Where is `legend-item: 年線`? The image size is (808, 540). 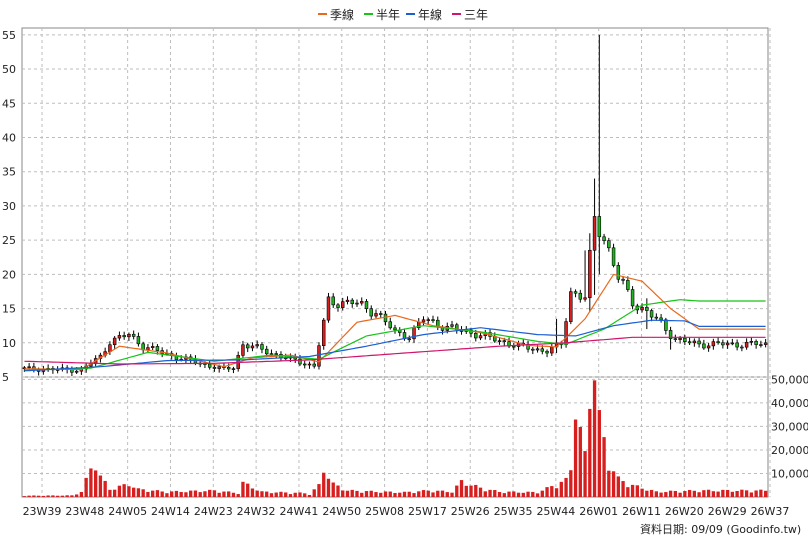 legend-item: 年線 is located at coordinates (424, 14).